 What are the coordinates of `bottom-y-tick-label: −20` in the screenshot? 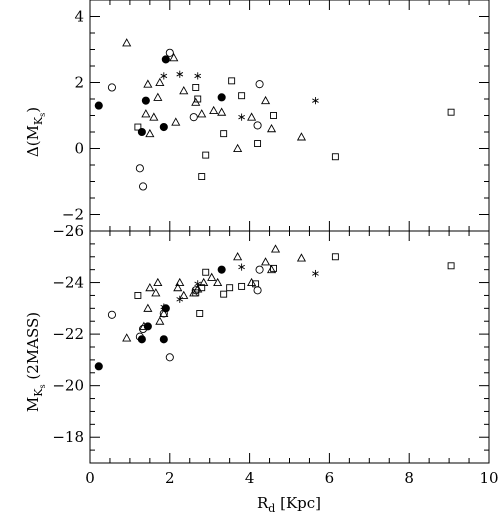 It's located at (68, 386).